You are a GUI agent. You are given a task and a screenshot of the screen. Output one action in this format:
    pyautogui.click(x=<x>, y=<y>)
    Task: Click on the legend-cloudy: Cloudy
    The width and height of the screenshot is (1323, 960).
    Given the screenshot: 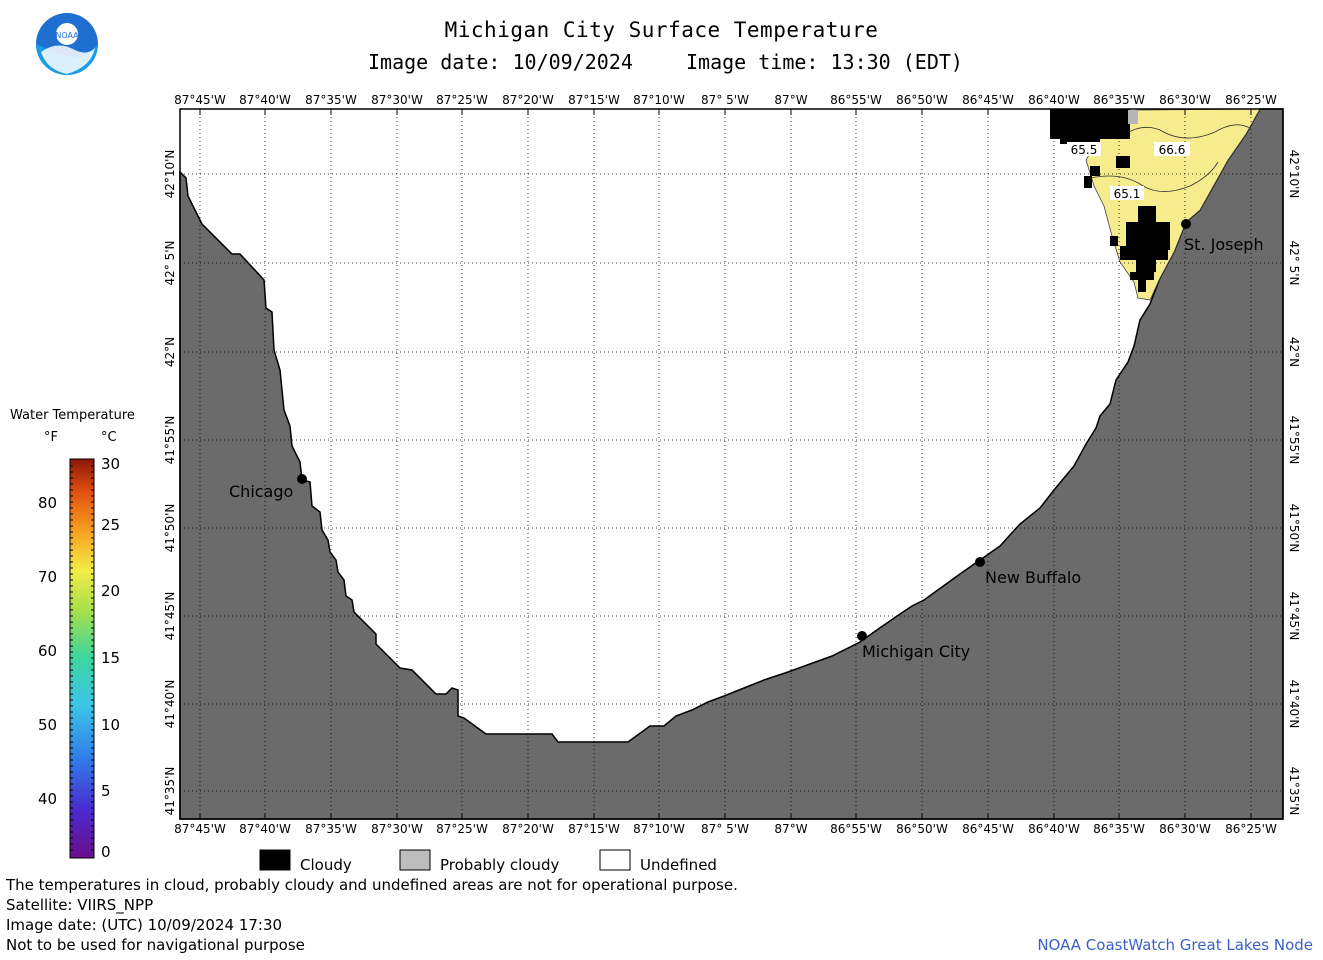 What is the action you would take?
    pyautogui.click(x=326, y=865)
    